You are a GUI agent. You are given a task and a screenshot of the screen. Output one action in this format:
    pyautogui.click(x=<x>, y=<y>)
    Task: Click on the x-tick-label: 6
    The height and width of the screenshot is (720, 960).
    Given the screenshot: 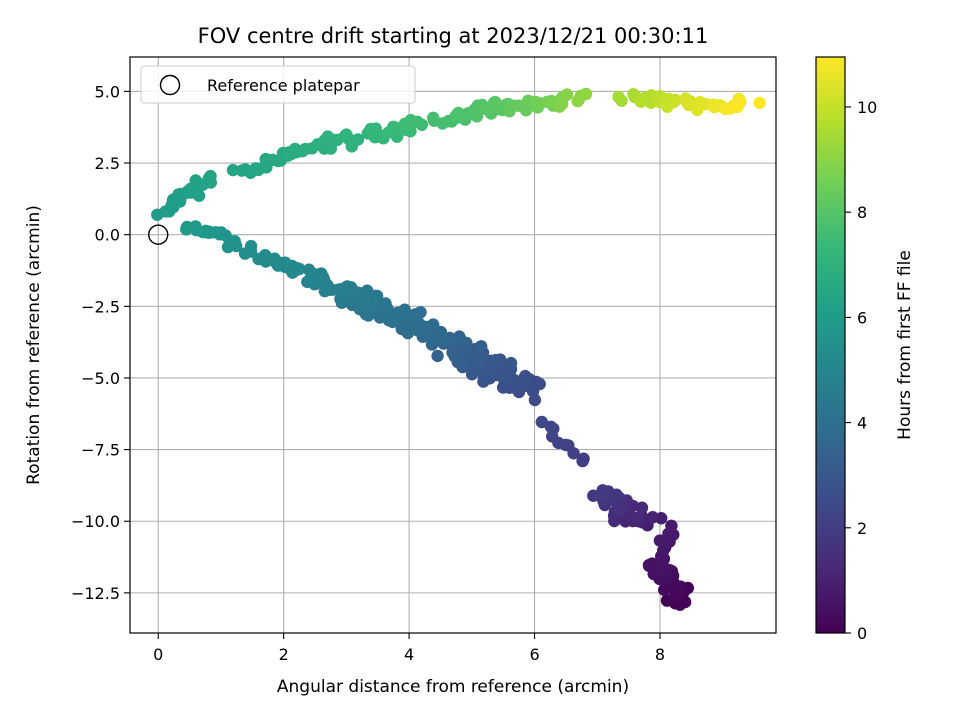 What is the action you would take?
    pyautogui.click(x=534, y=654)
    